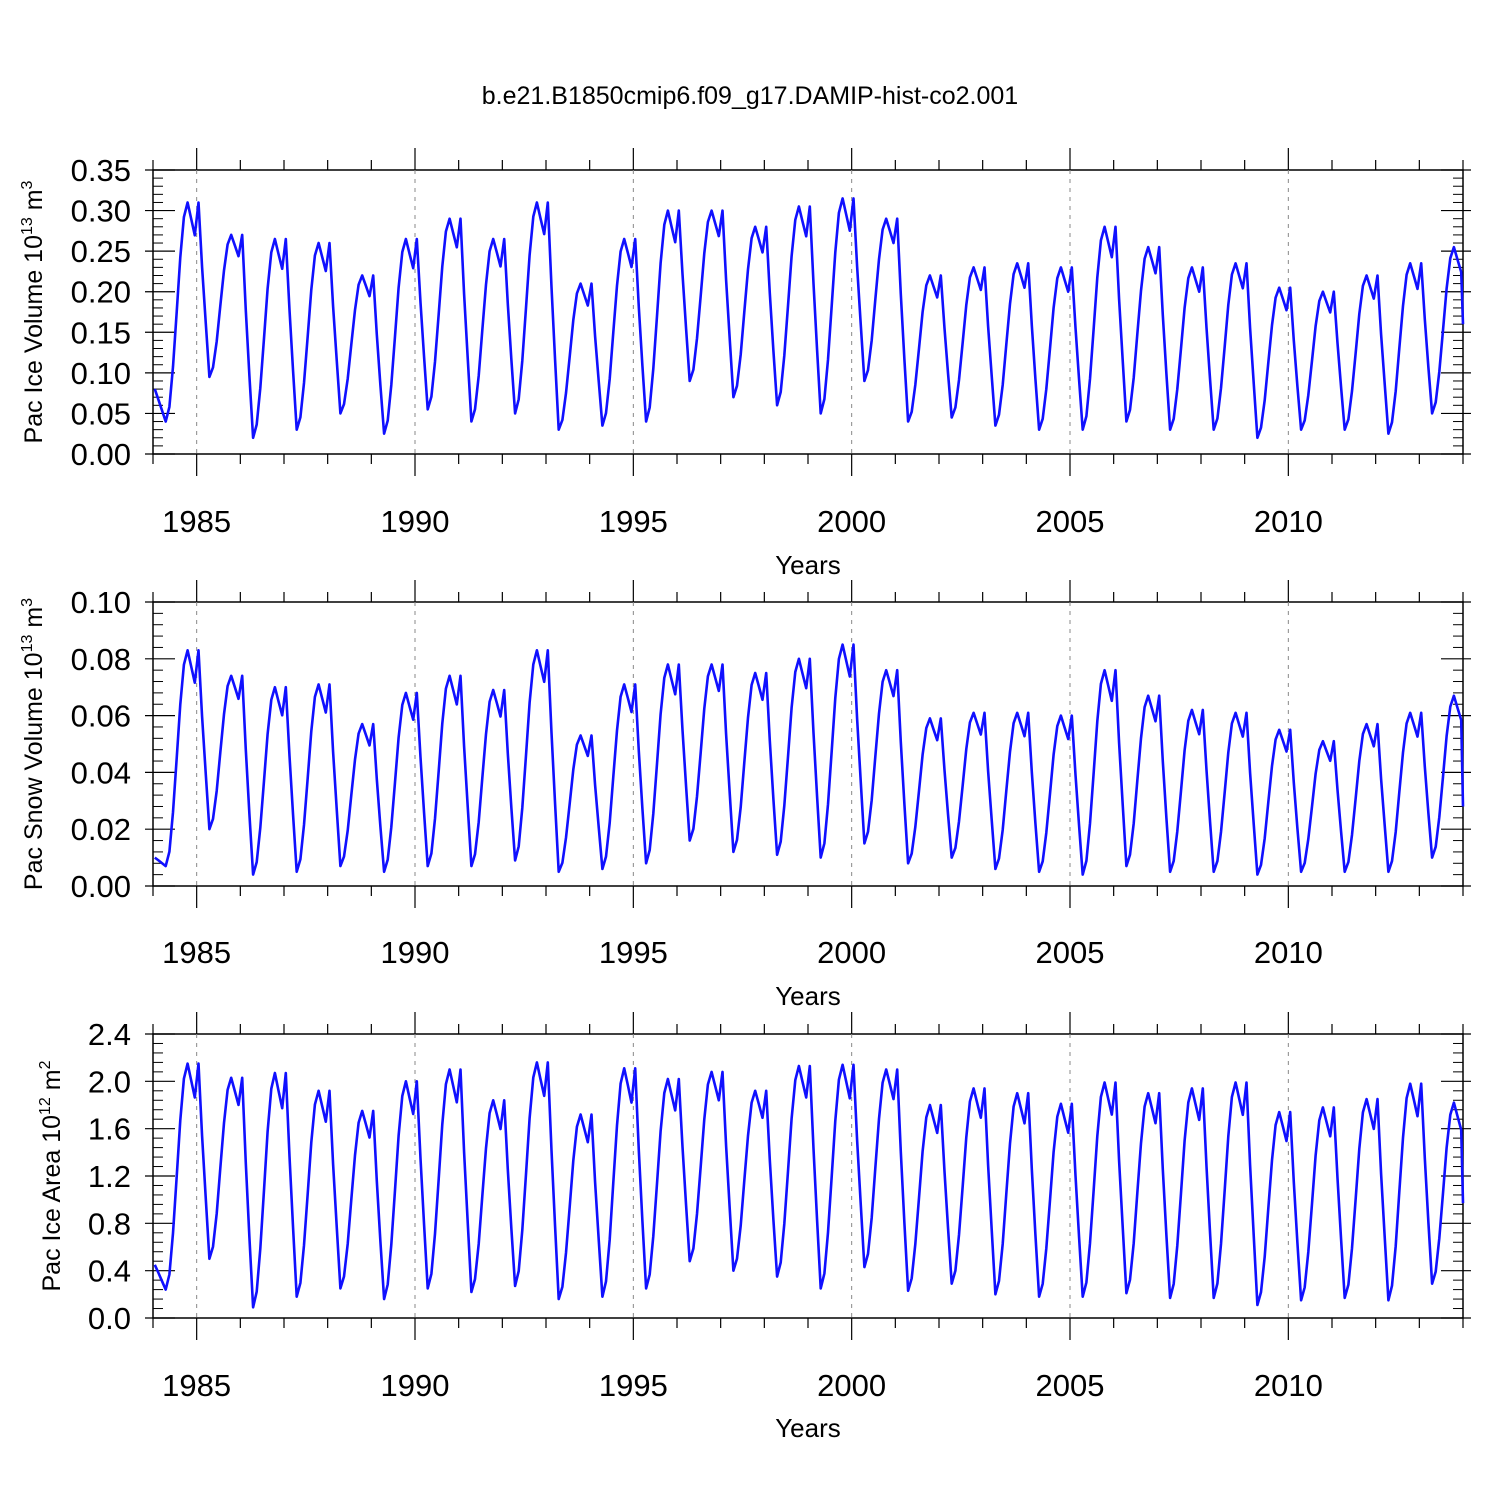 The width and height of the screenshot is (1500, 1500). Describe the element at coordinates (52, 1203) in the screenshot. I see `y-axis-label-main: Pac Ice Area 10` at that location.